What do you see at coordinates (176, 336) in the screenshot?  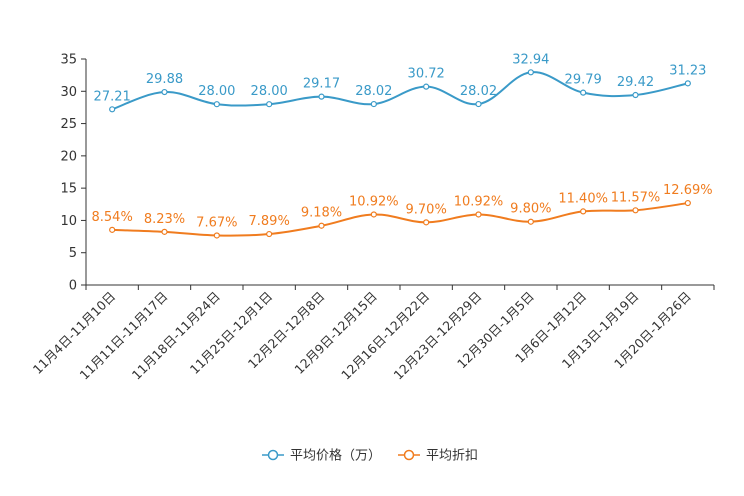 I see `x-tick-label: 11月18日-11月24日` at bounding box center [176, 336].